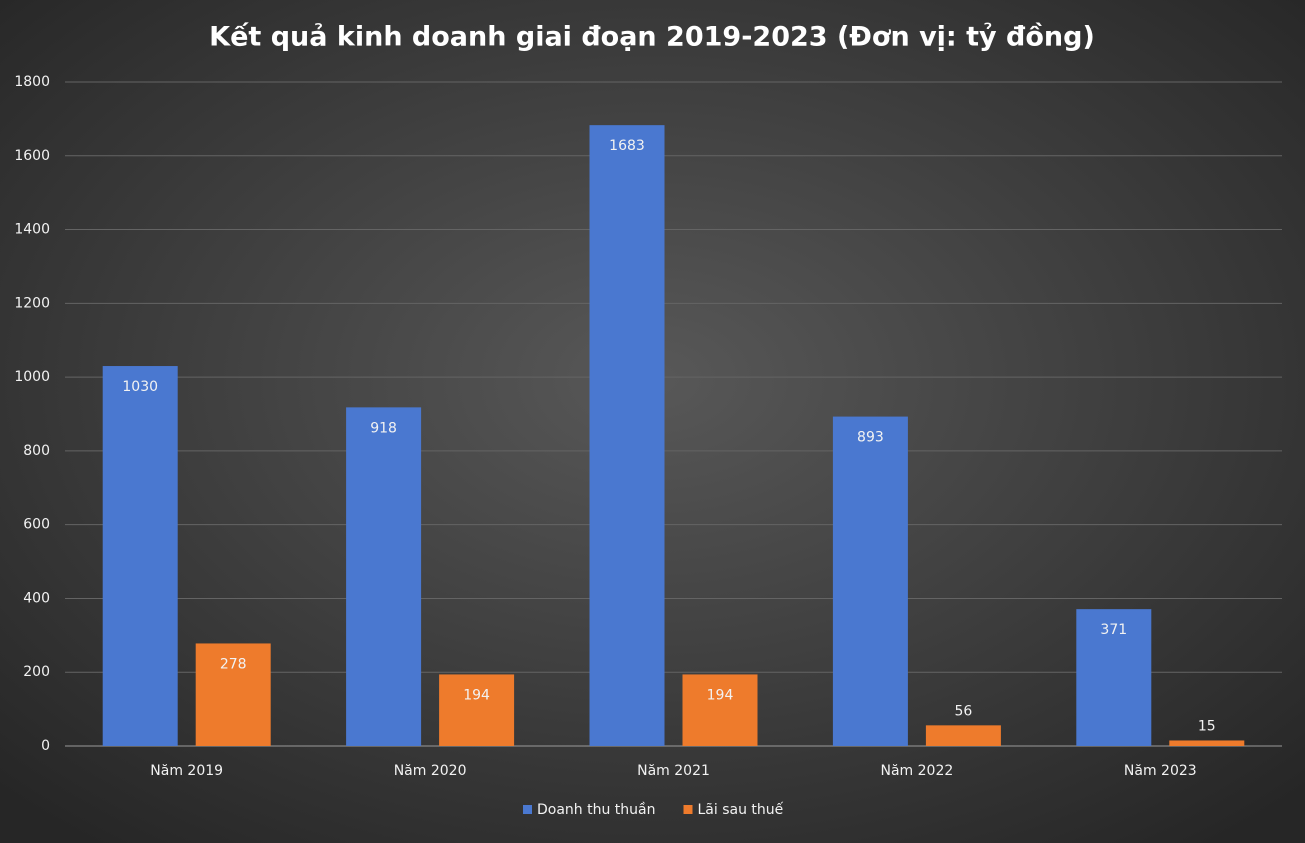 This screenshot has width=1305, height=843. I want to click on data-label: 1030, so click(140, 387).